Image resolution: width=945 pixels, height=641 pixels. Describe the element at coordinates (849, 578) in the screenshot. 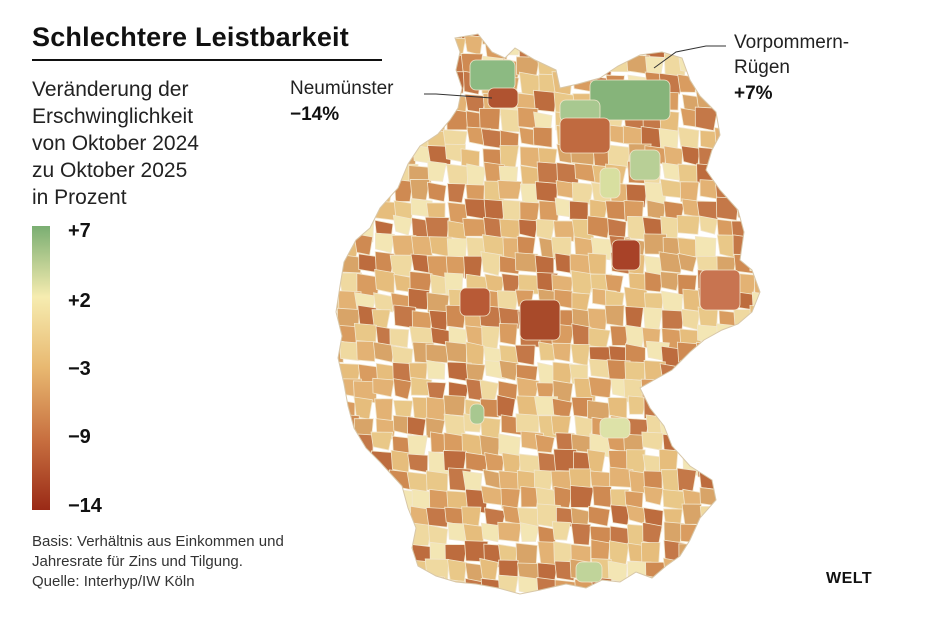

I see `welt-logo: WELT` at that location.